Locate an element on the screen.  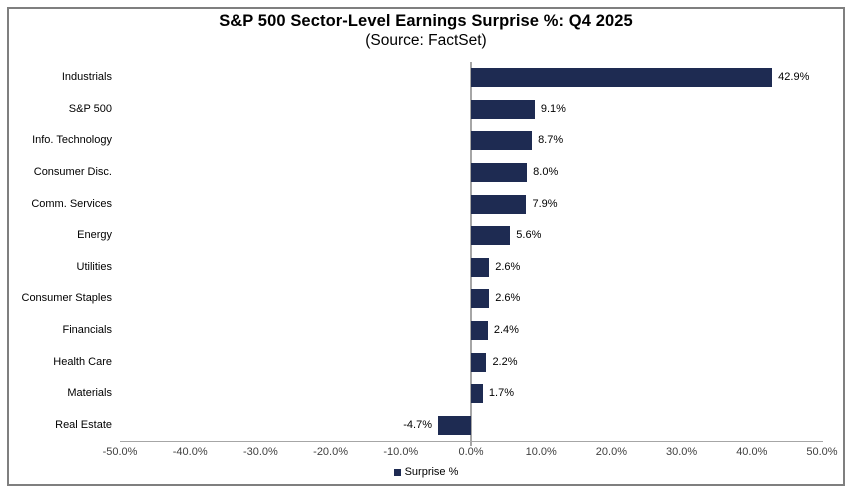
x-tick-label: 20.0% is located at coordinates (611, 452).